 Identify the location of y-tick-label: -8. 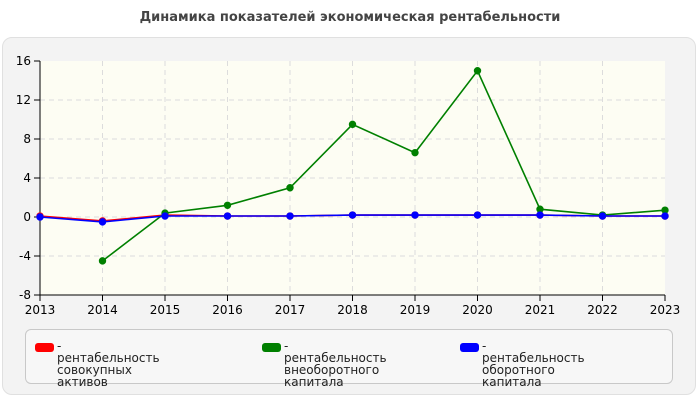
(25, 295).